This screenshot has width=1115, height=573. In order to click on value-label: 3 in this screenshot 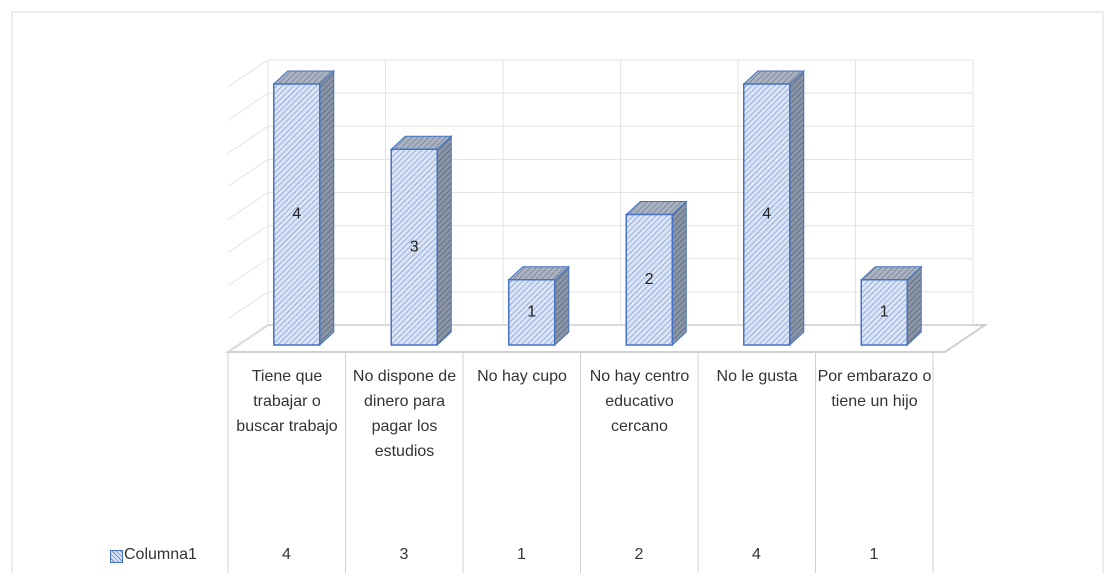, I will do `click(414, 246)`.